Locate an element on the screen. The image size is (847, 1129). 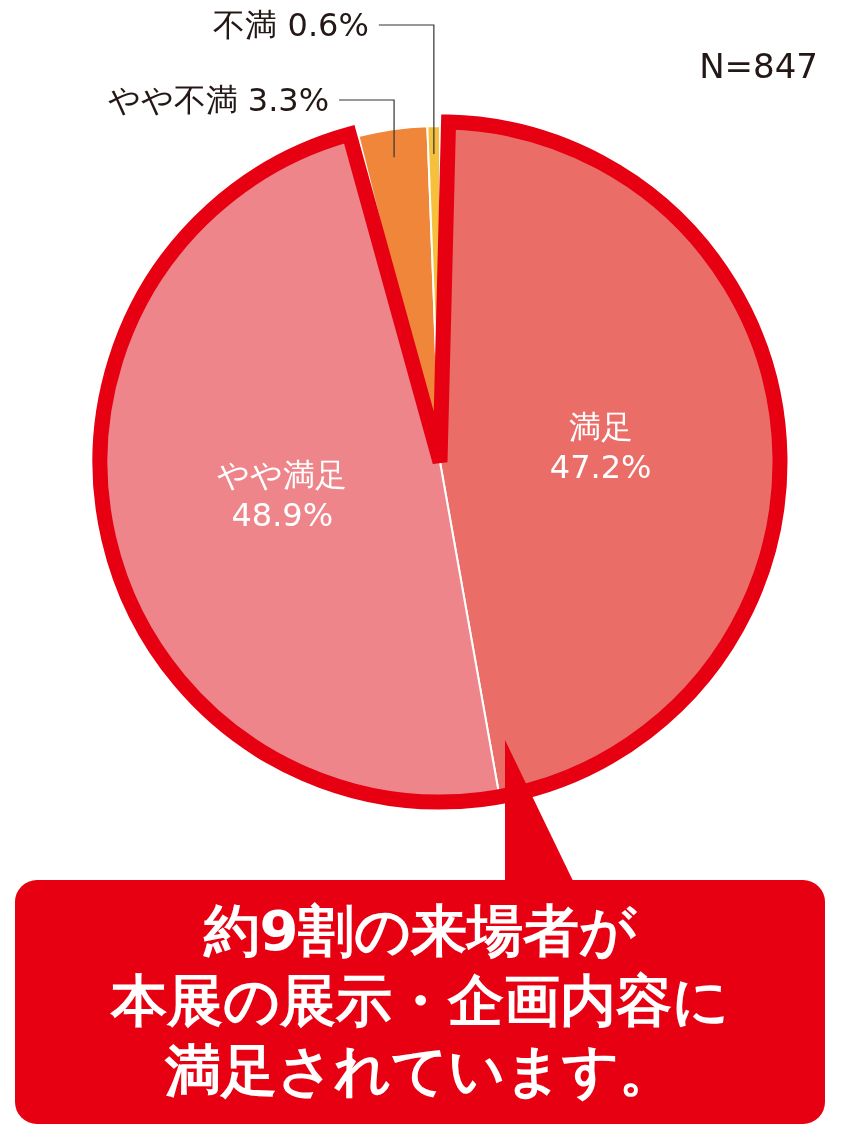
text: 本展の展示・企画内容に is located at coordinates (419, 1000).